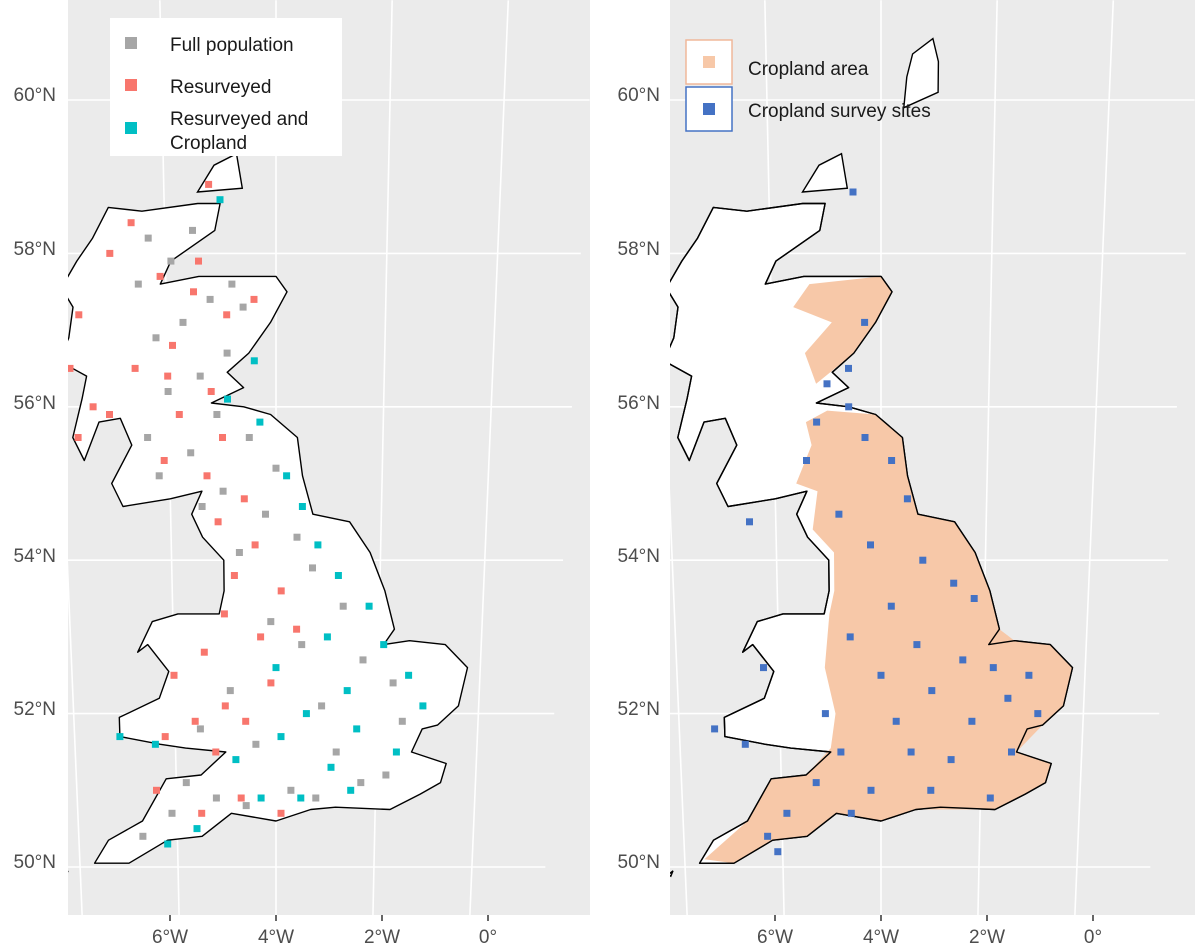  What do you see at coordinates (35, 95) in the screenshot?
I see `left-lat-label-60: 60°N` at bounding box center [35, 95].